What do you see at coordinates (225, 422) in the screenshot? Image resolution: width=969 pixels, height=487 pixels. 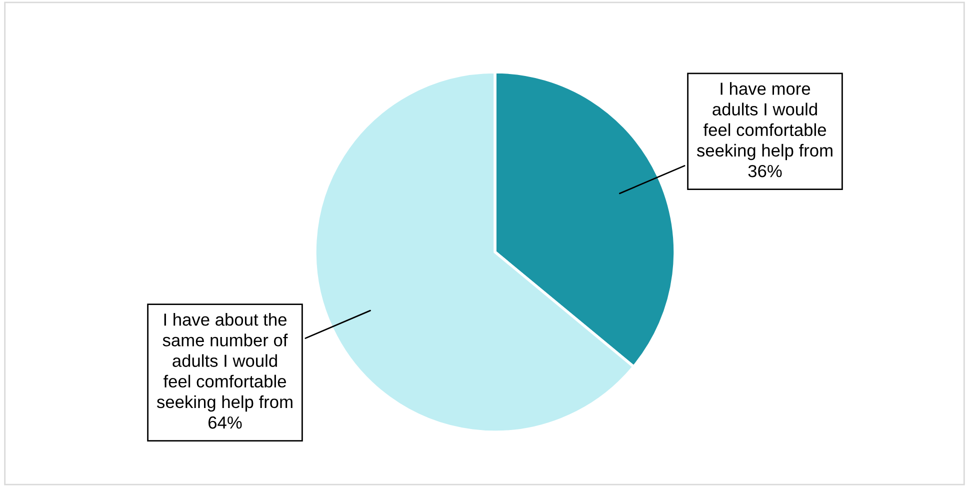 I see `data-label: 64%` at bounding box center [225, 422].